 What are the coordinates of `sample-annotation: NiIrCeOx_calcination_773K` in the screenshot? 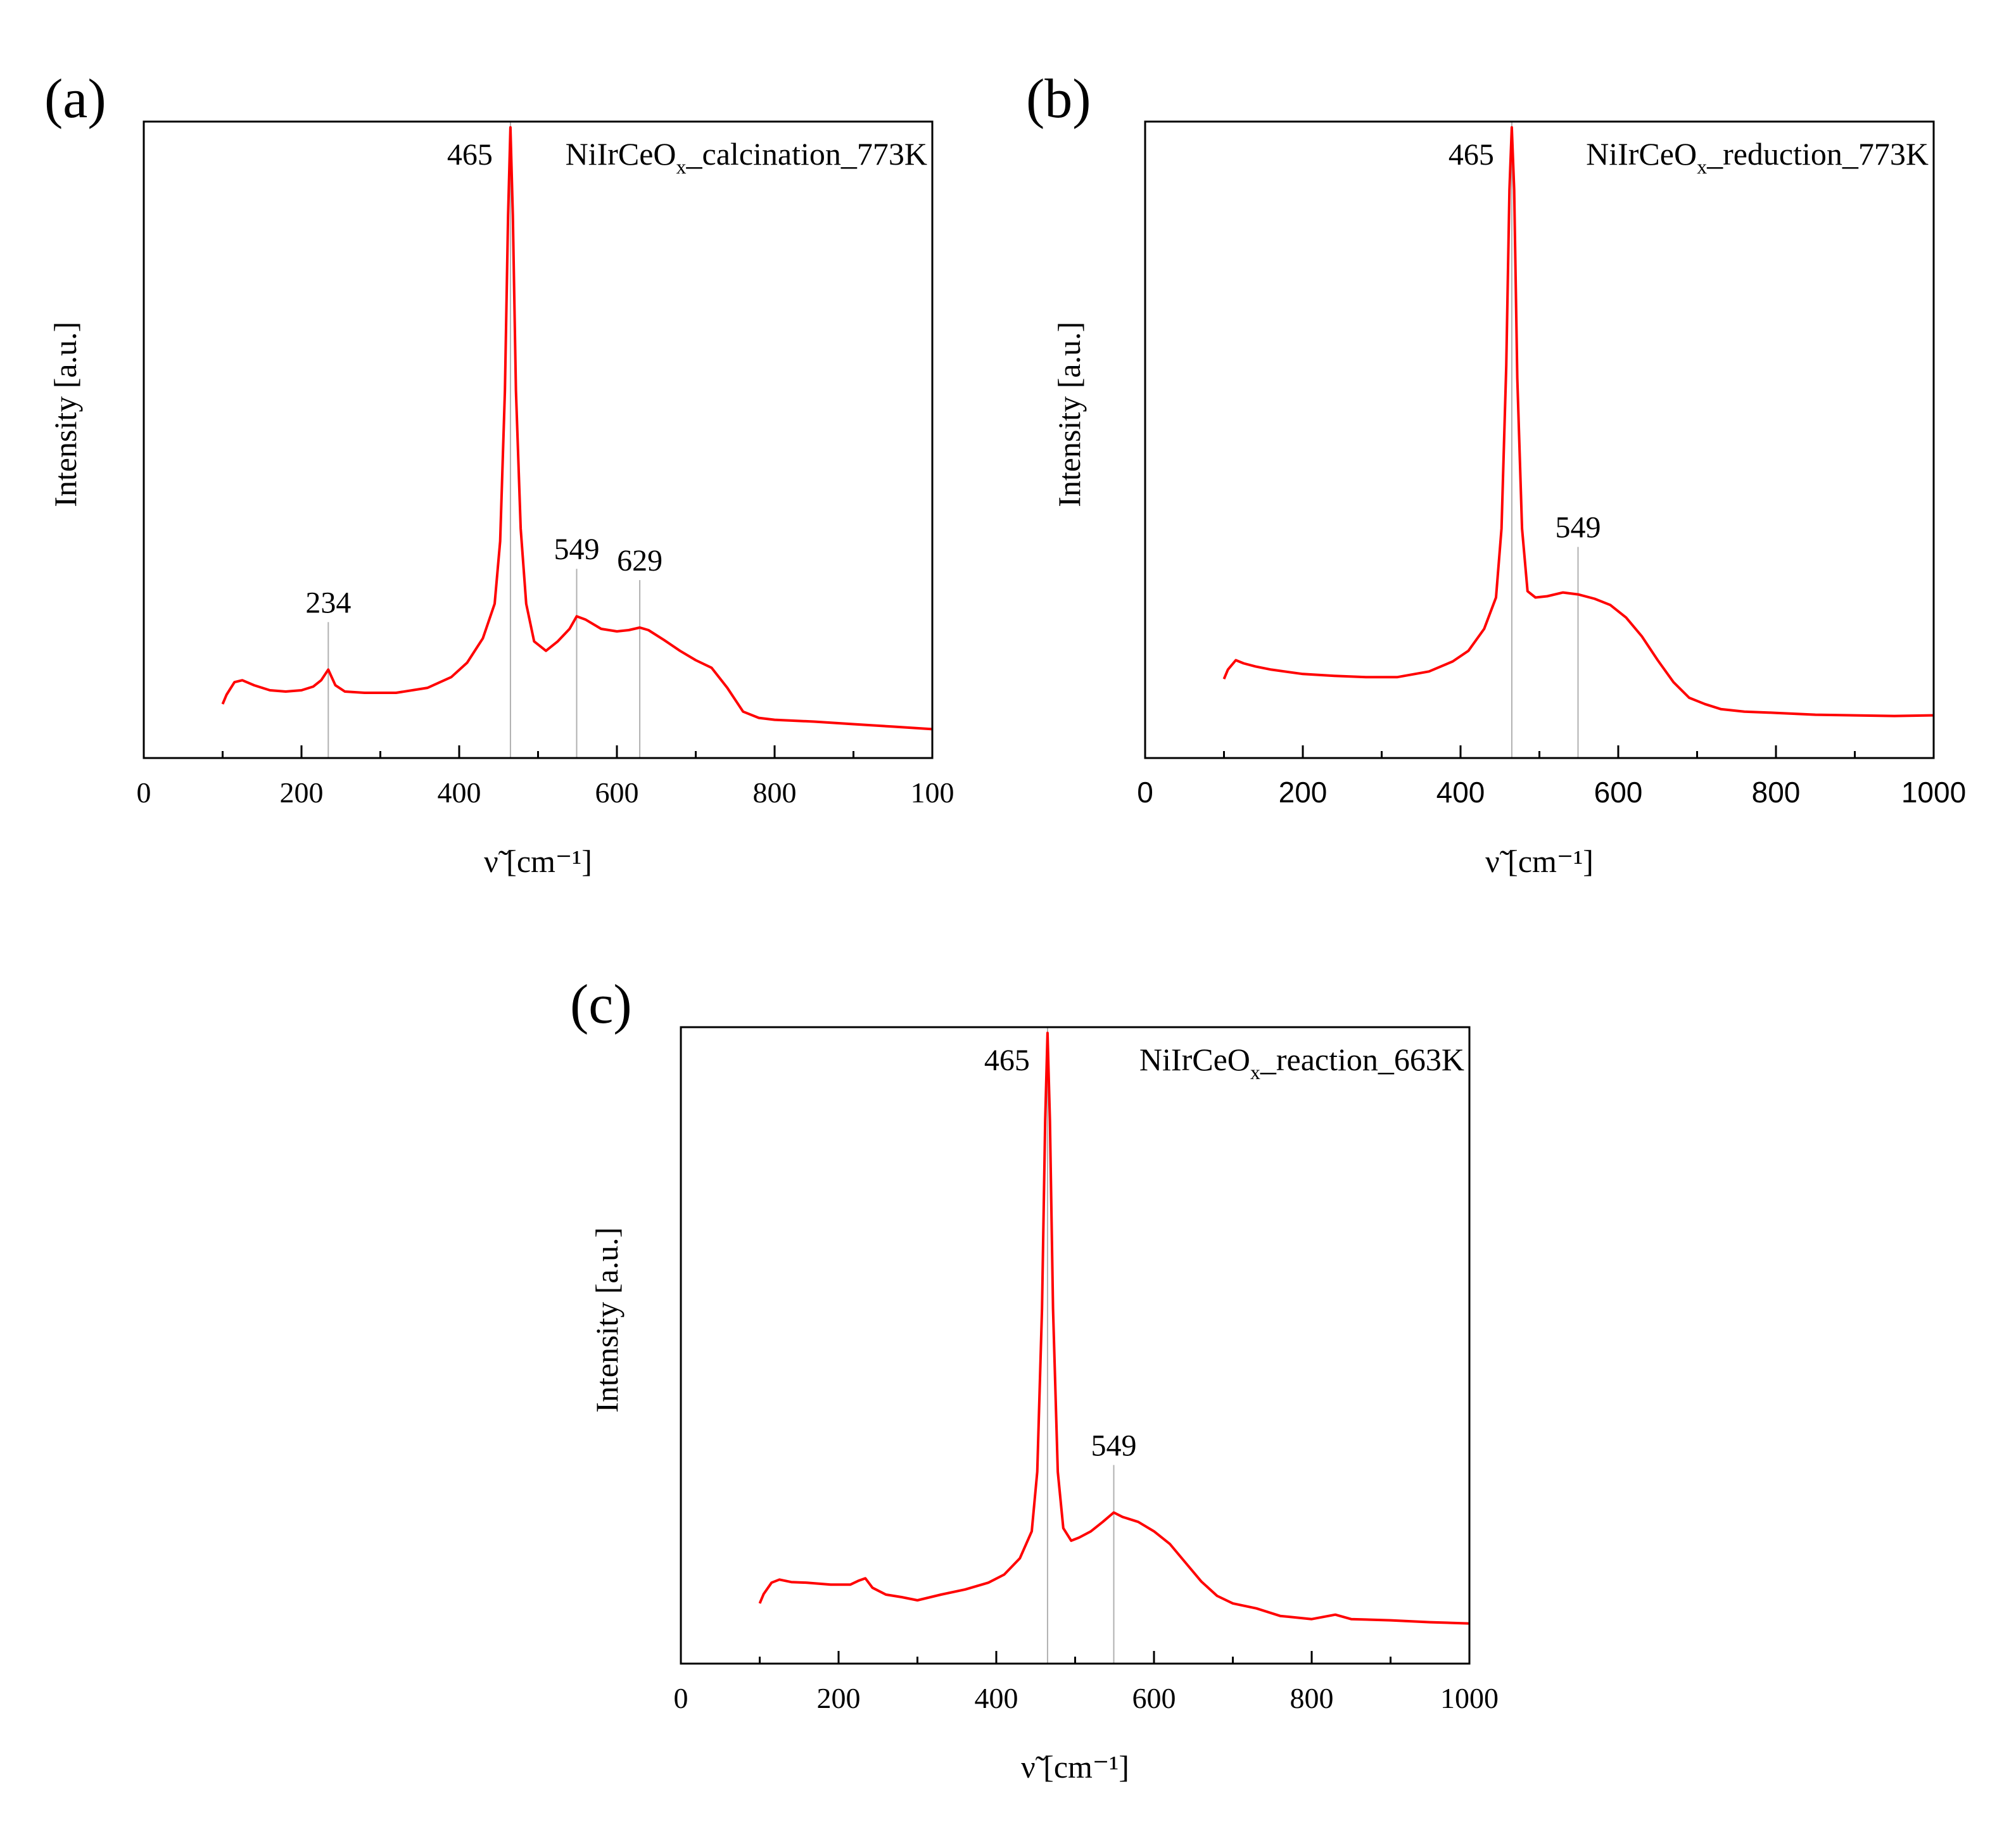 It's located at (746, 157).